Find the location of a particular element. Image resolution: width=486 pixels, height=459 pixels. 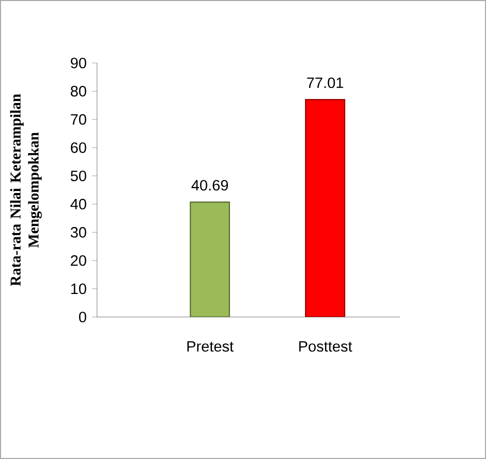

y-tick-label: 40 is located at coordinates (78, 204).